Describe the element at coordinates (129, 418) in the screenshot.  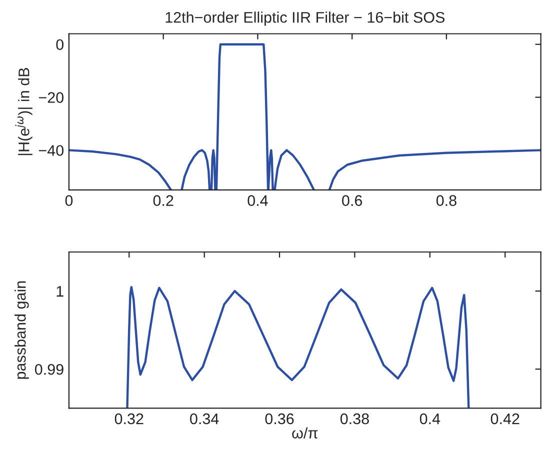
I see `x-tick-label: 0.32` at that location.